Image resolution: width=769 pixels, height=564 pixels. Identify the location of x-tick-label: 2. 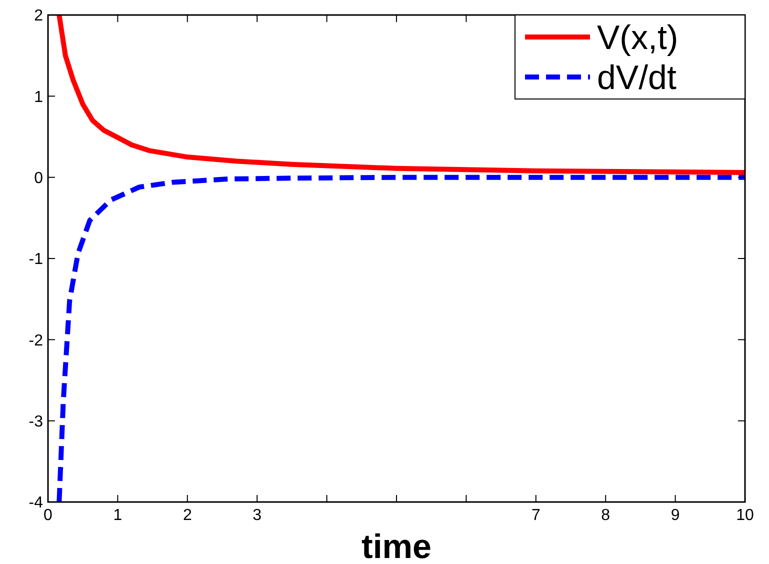
(187, 515).